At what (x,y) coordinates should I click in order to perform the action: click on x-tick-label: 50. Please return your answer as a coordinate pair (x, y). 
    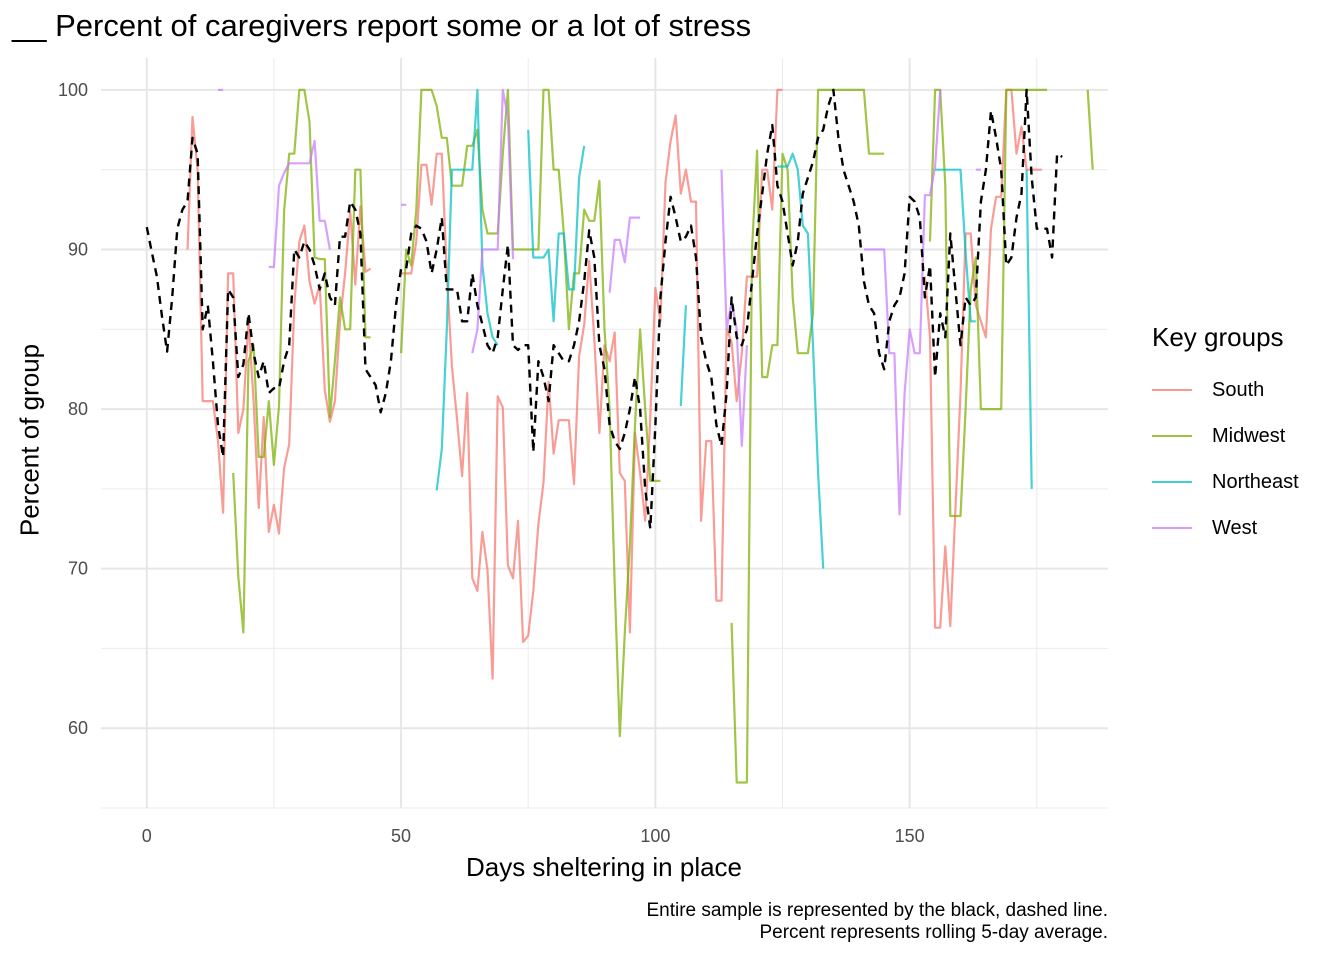
    Looking at the image, I should click on (401, 836).